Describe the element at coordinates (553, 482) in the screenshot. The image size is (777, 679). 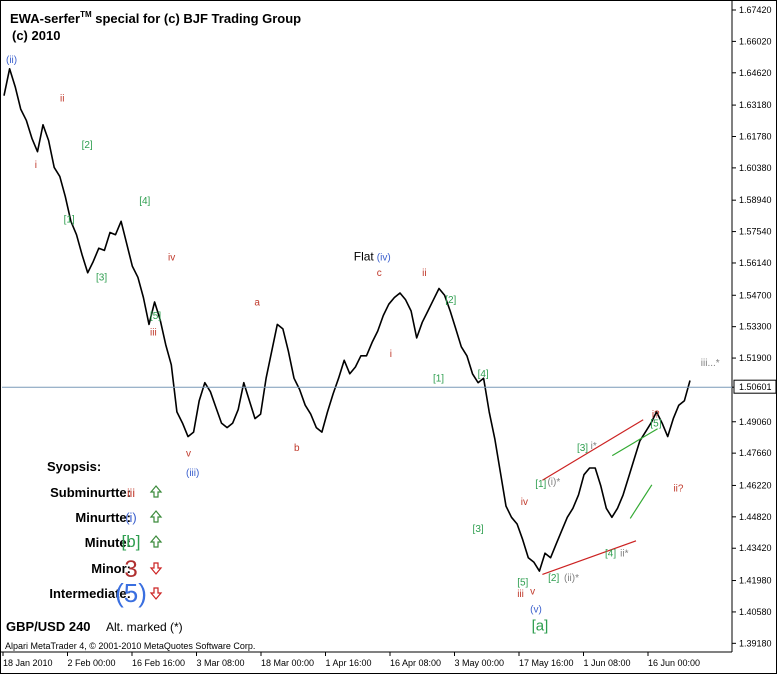
I see `wave-label: (i)*` at that location.